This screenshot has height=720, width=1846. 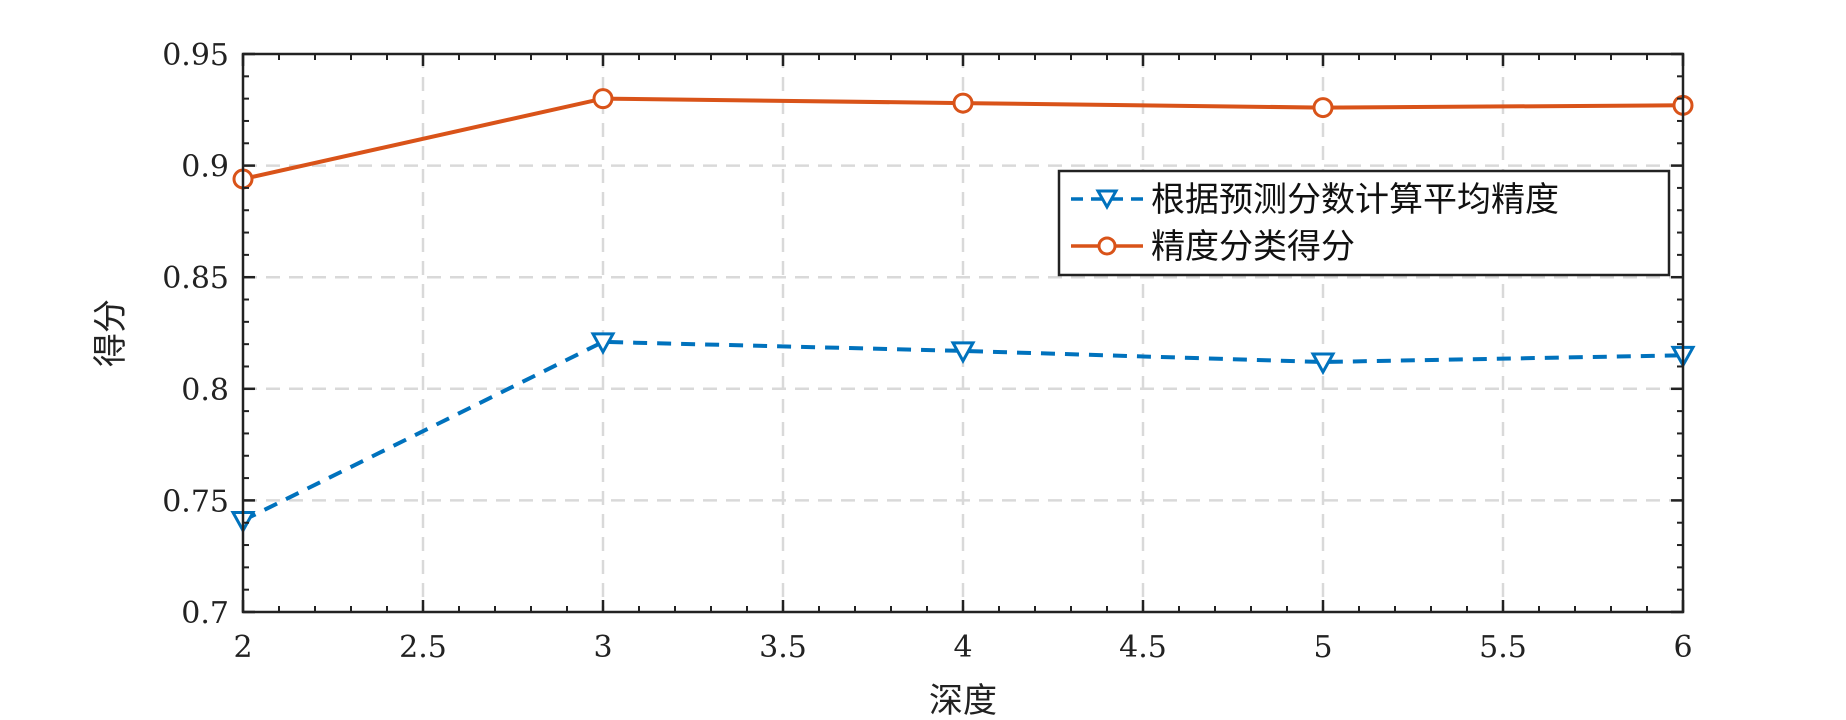 I want to click on x-axis-label: 深度, so click(x=963, y=700).